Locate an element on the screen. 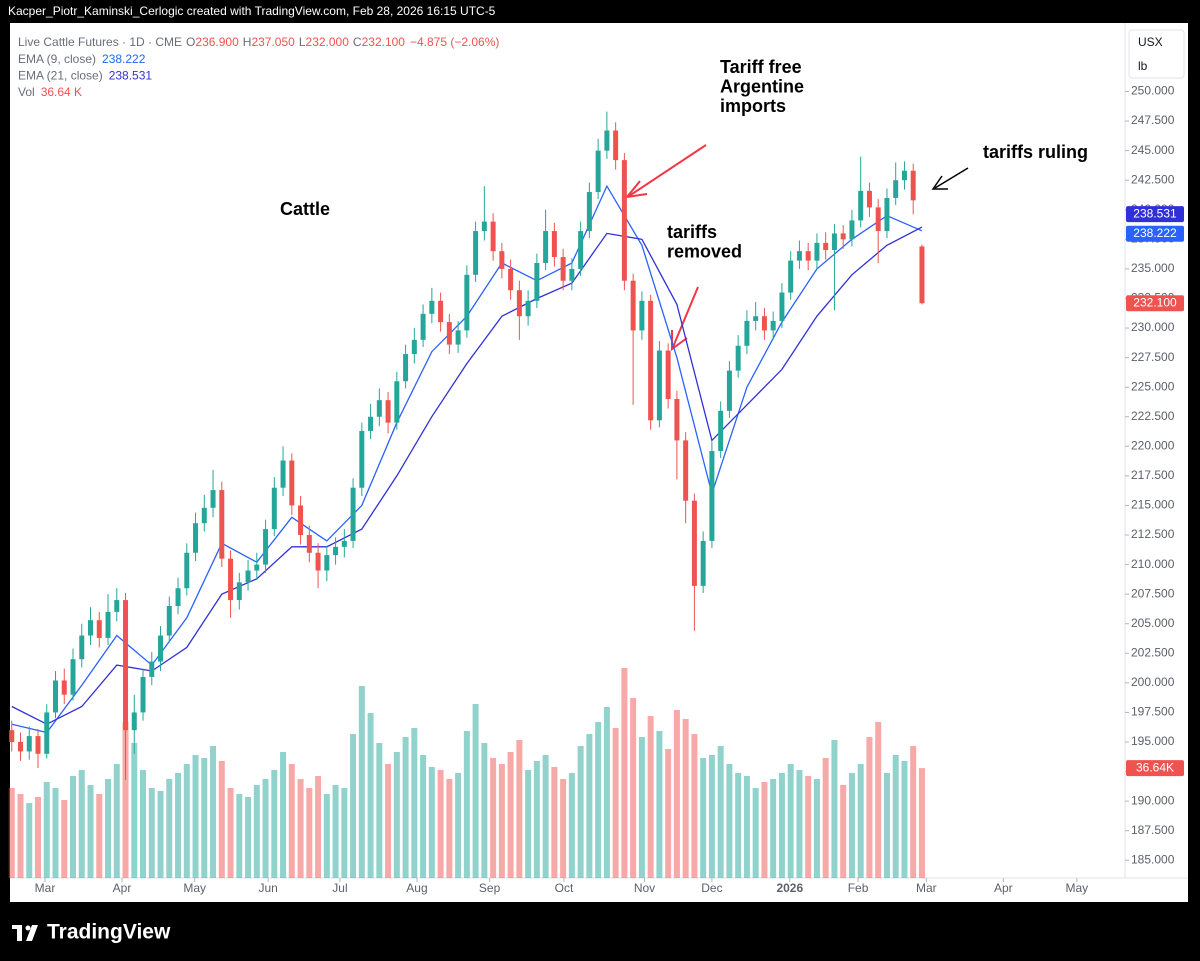 The width and height of the screenshot is (1200, 961). y-tick-label: 207.500 is located at coordinates (1153, 593).